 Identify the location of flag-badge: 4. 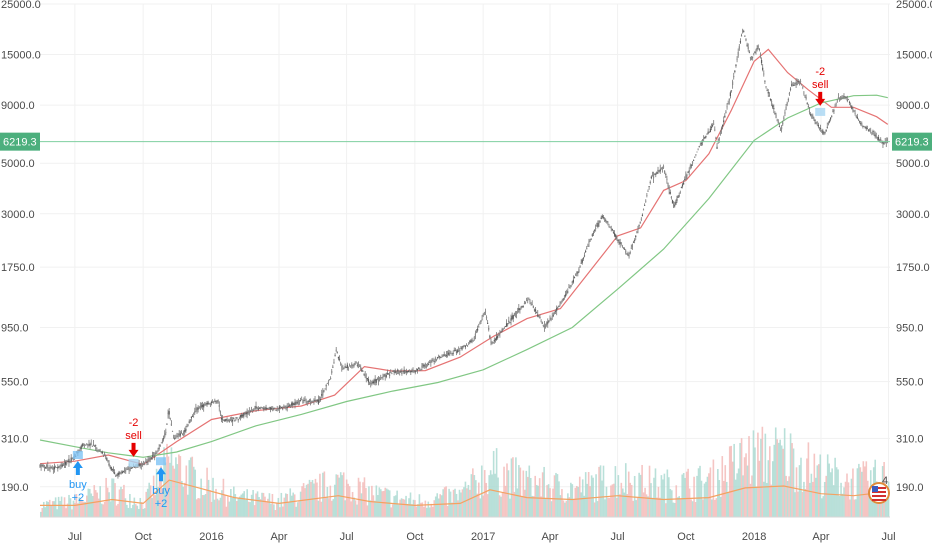
(879, 489).